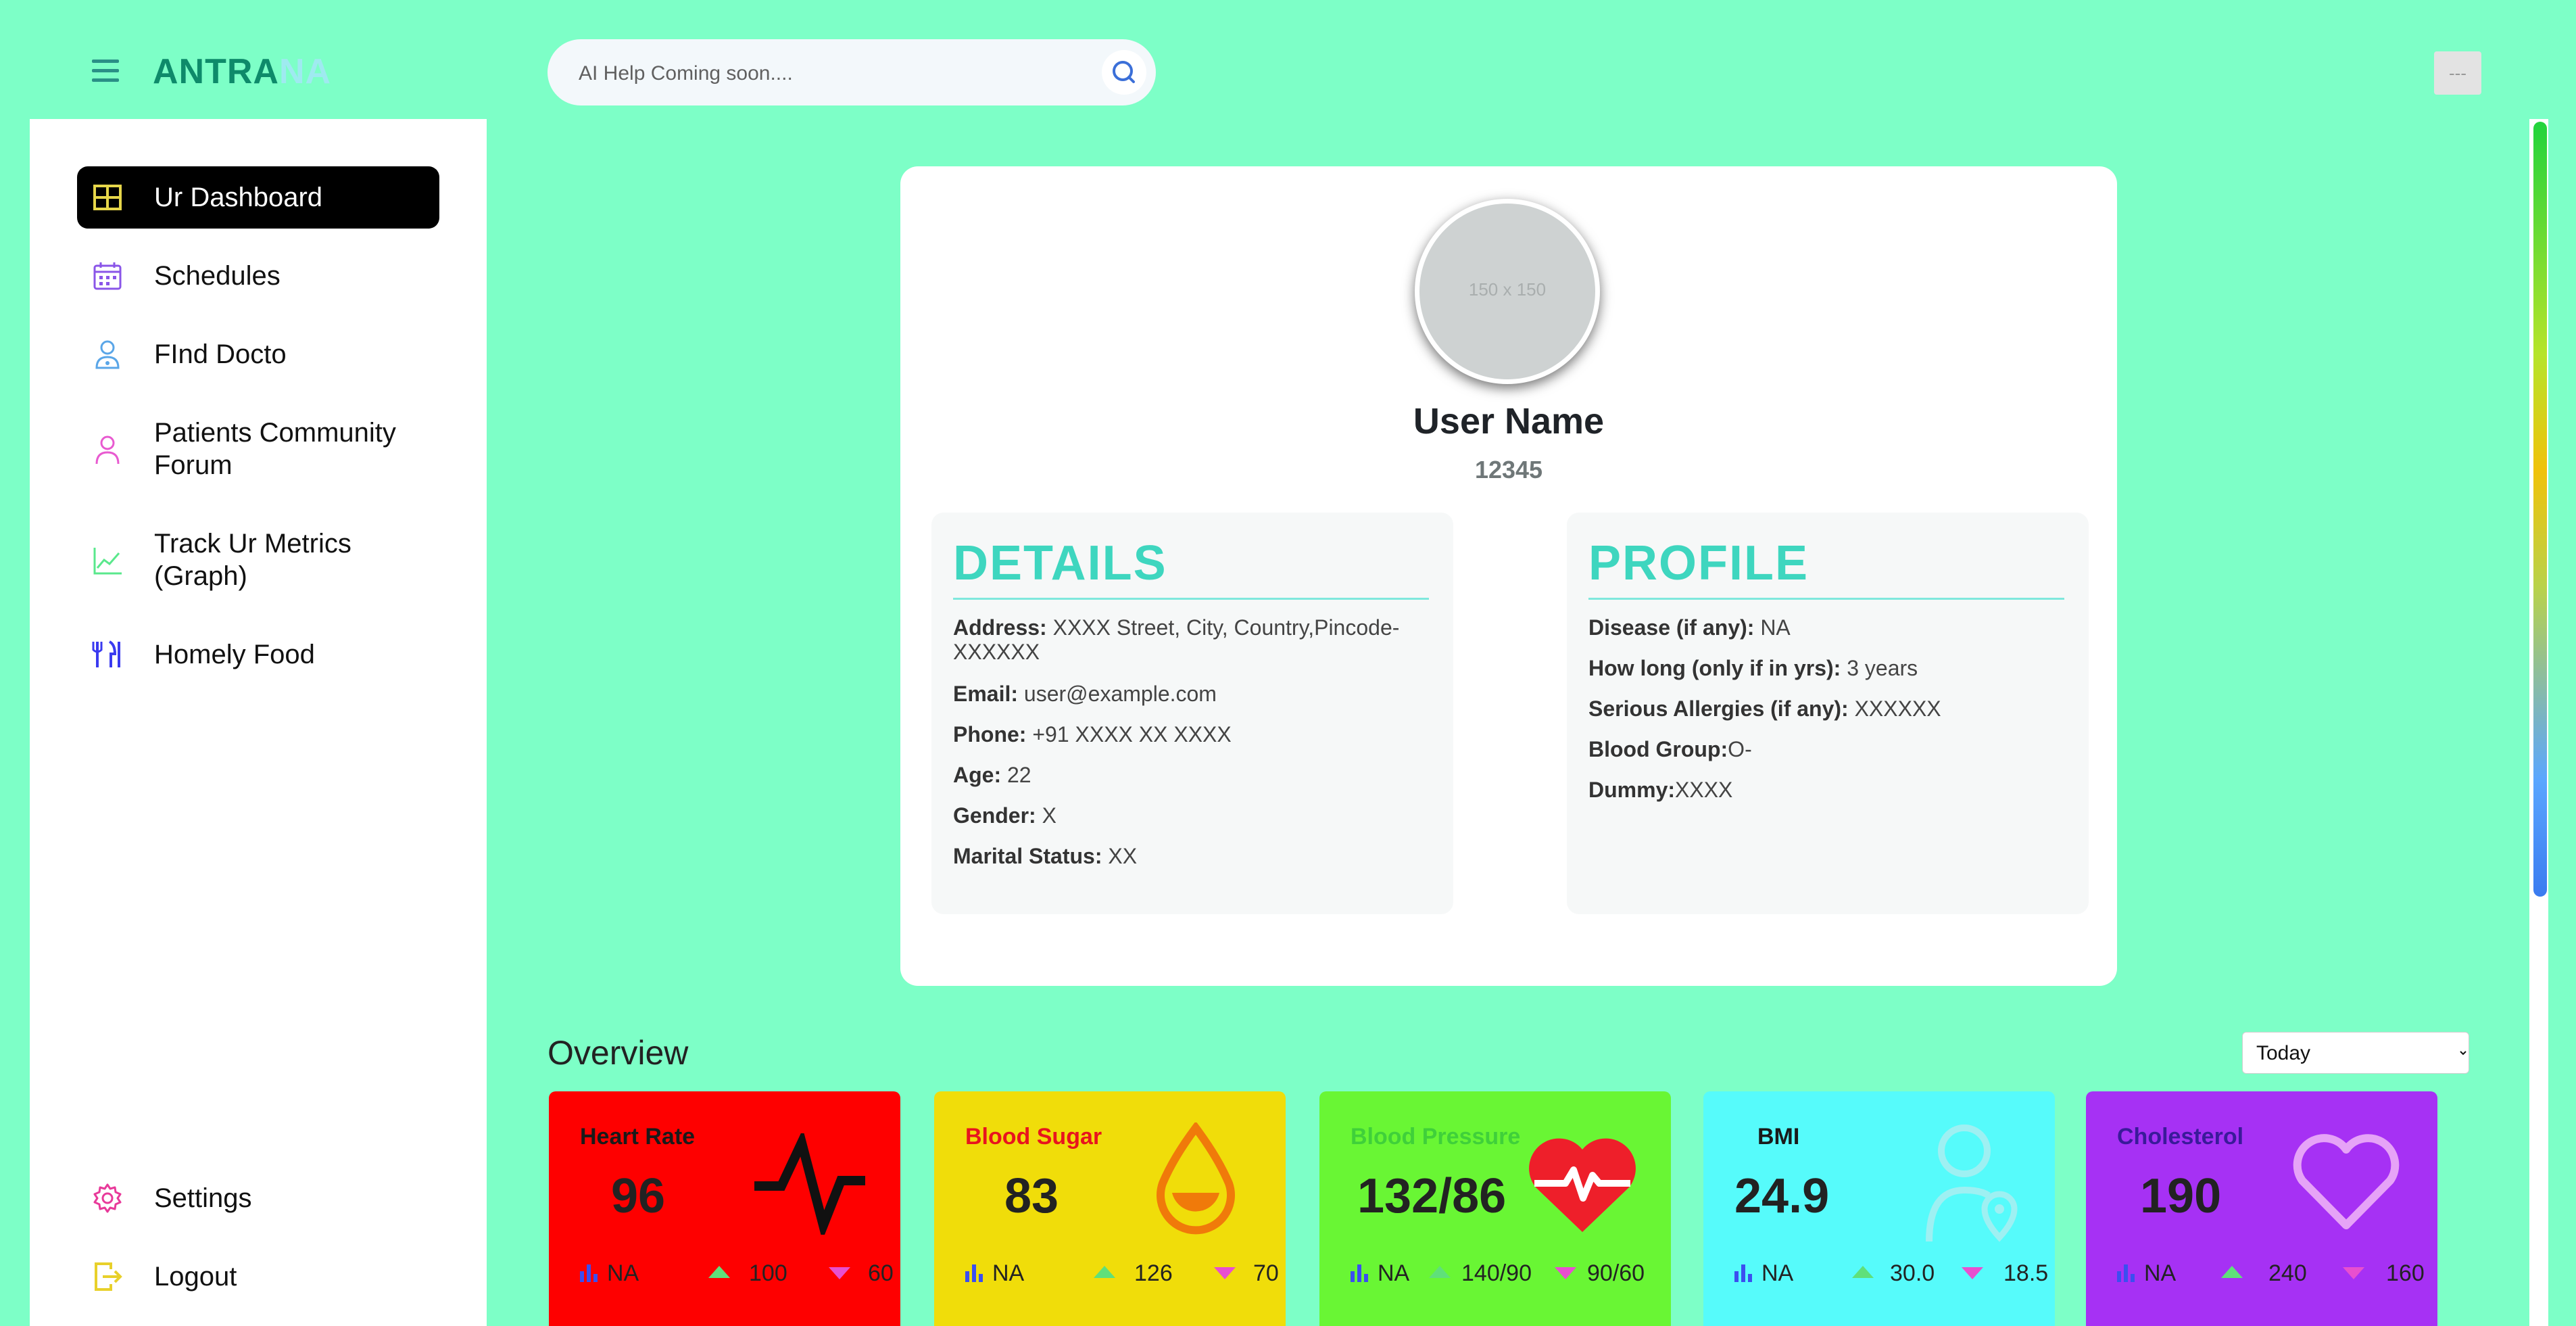 The image size is (2576, 1326). I want to click on person-pin-icon, so click(1972, 1183).